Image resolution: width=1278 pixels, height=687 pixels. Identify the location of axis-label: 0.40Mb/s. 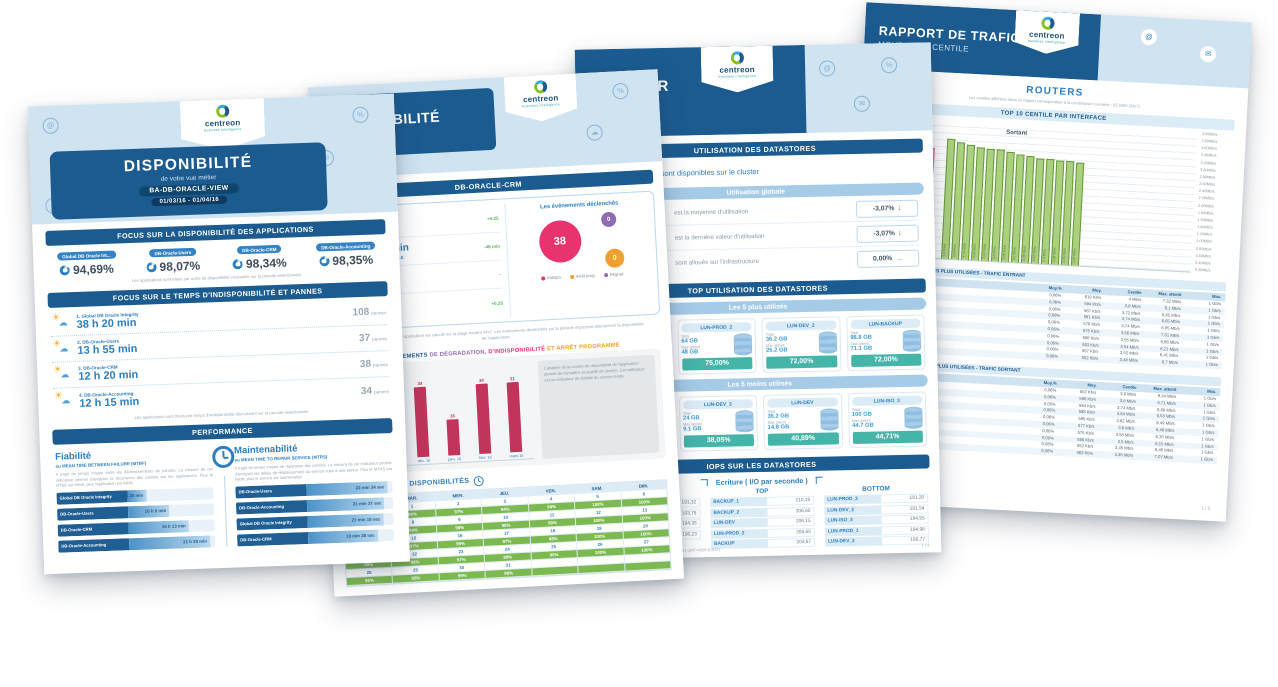
(1203, 263).